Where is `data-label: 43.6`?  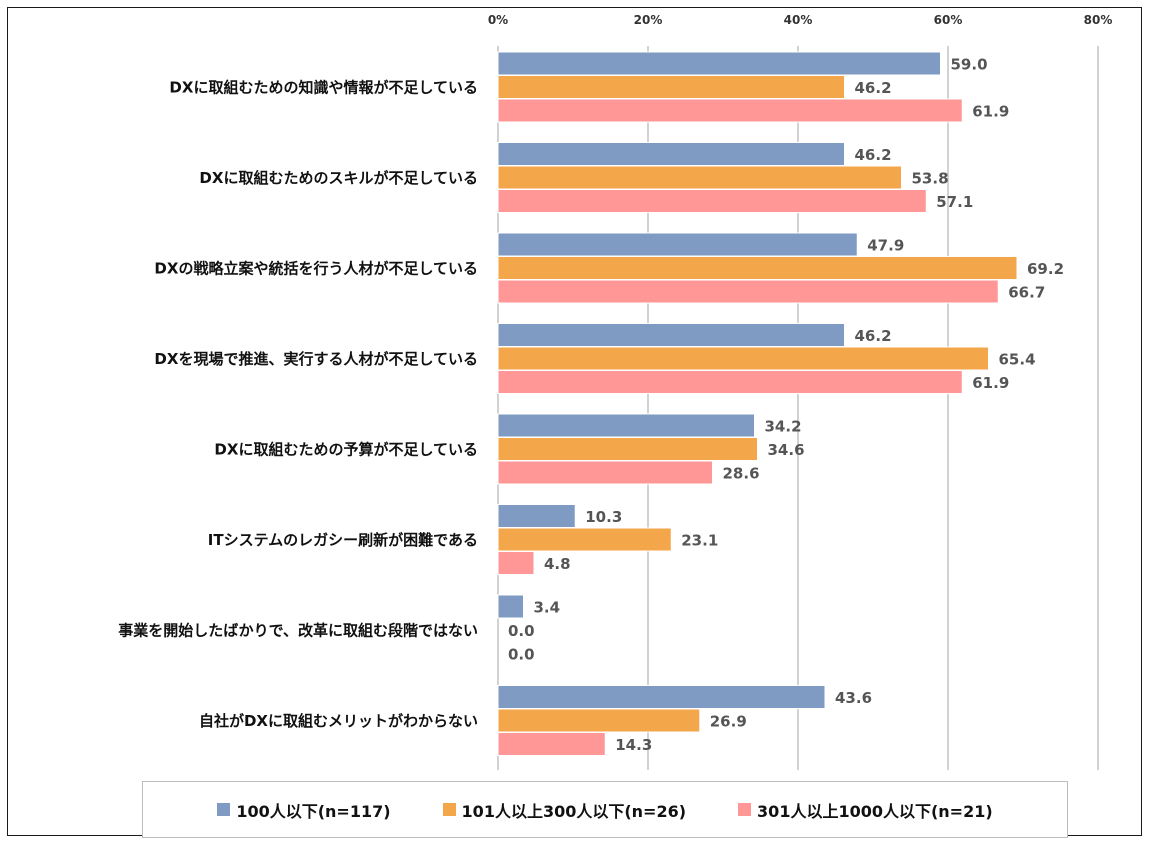 data-label: 43.6 is located at coordinates (853, 698).